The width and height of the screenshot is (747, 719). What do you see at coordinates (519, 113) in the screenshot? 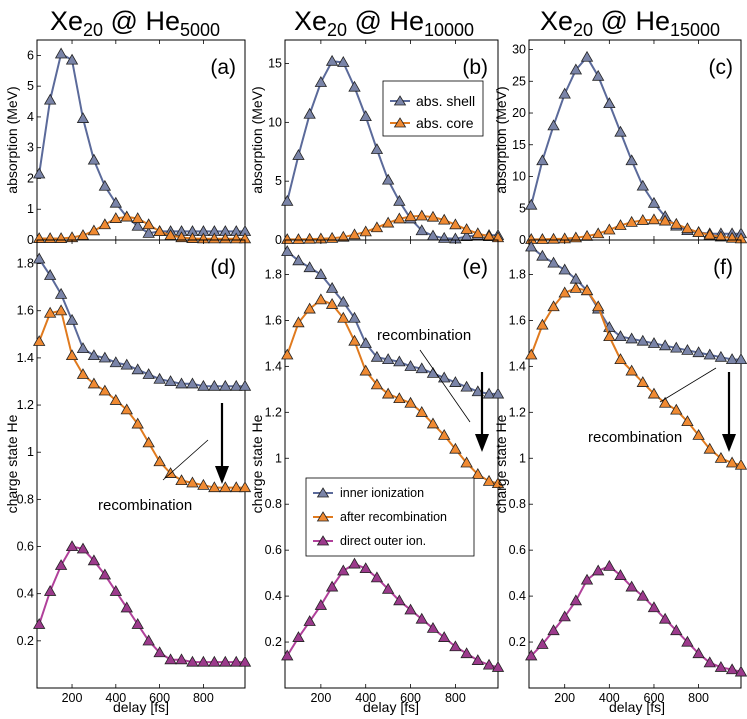
I see `y-tick-label: 20` at bounding box center [519, 113].